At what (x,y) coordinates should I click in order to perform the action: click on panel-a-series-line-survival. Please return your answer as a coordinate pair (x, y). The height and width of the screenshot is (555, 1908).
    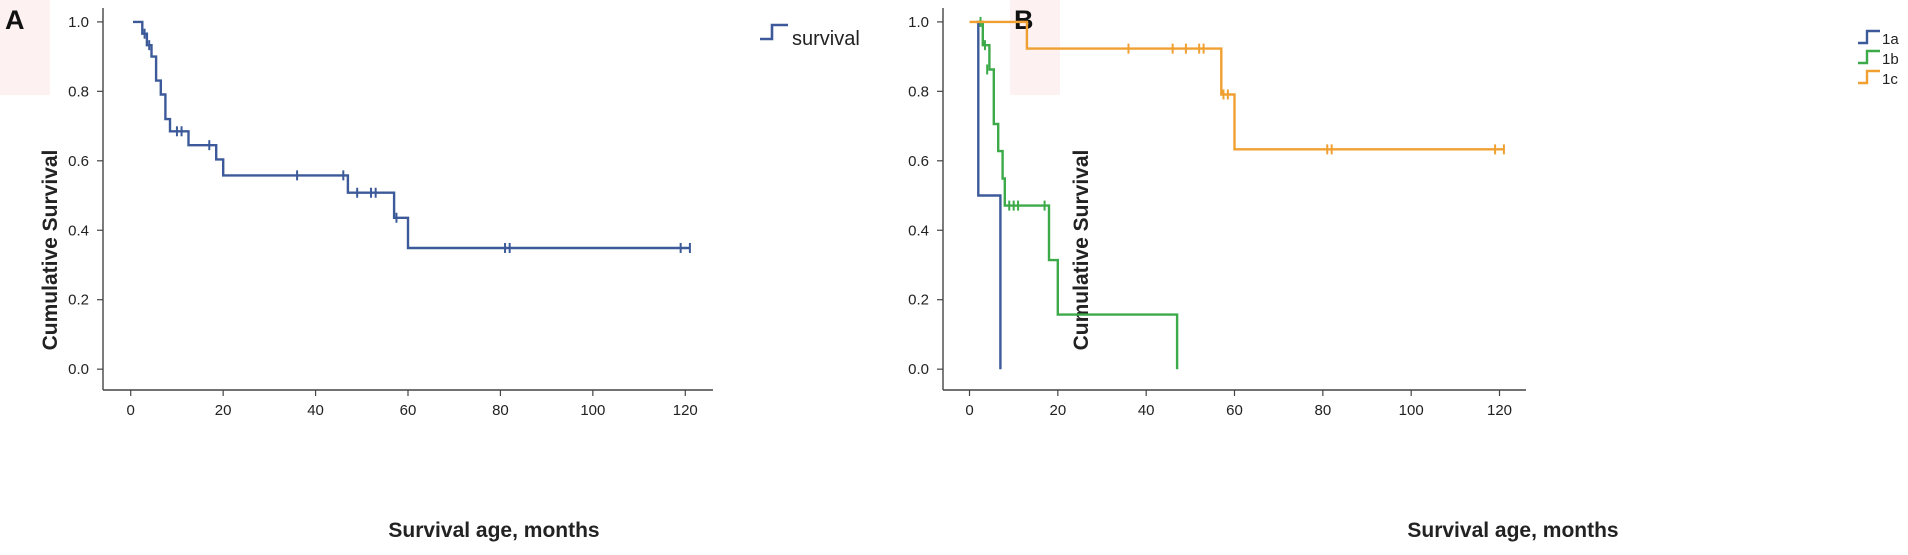
    Looking at the image, I should click on (411, 135).